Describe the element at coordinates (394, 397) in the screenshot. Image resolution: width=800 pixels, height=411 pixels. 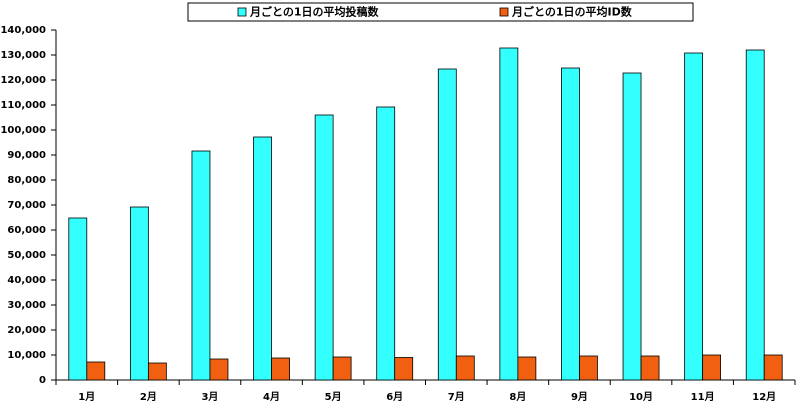
I see `x-tick-label: 6月` at that location.